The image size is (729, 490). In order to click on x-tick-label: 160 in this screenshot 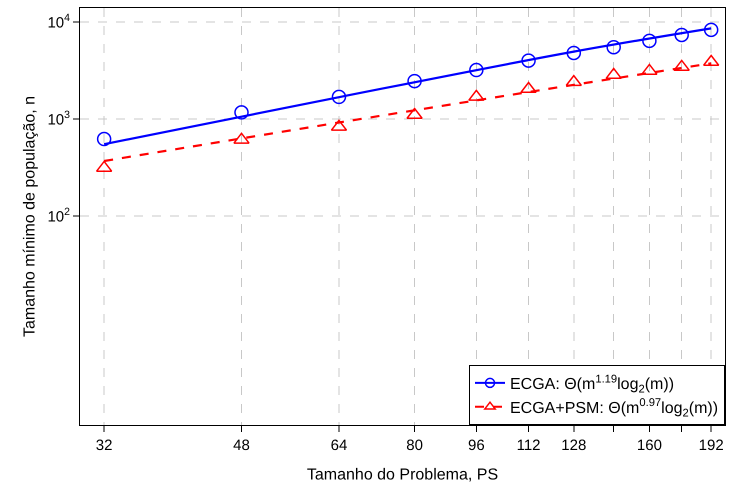, I will do `click(649, 445)`.